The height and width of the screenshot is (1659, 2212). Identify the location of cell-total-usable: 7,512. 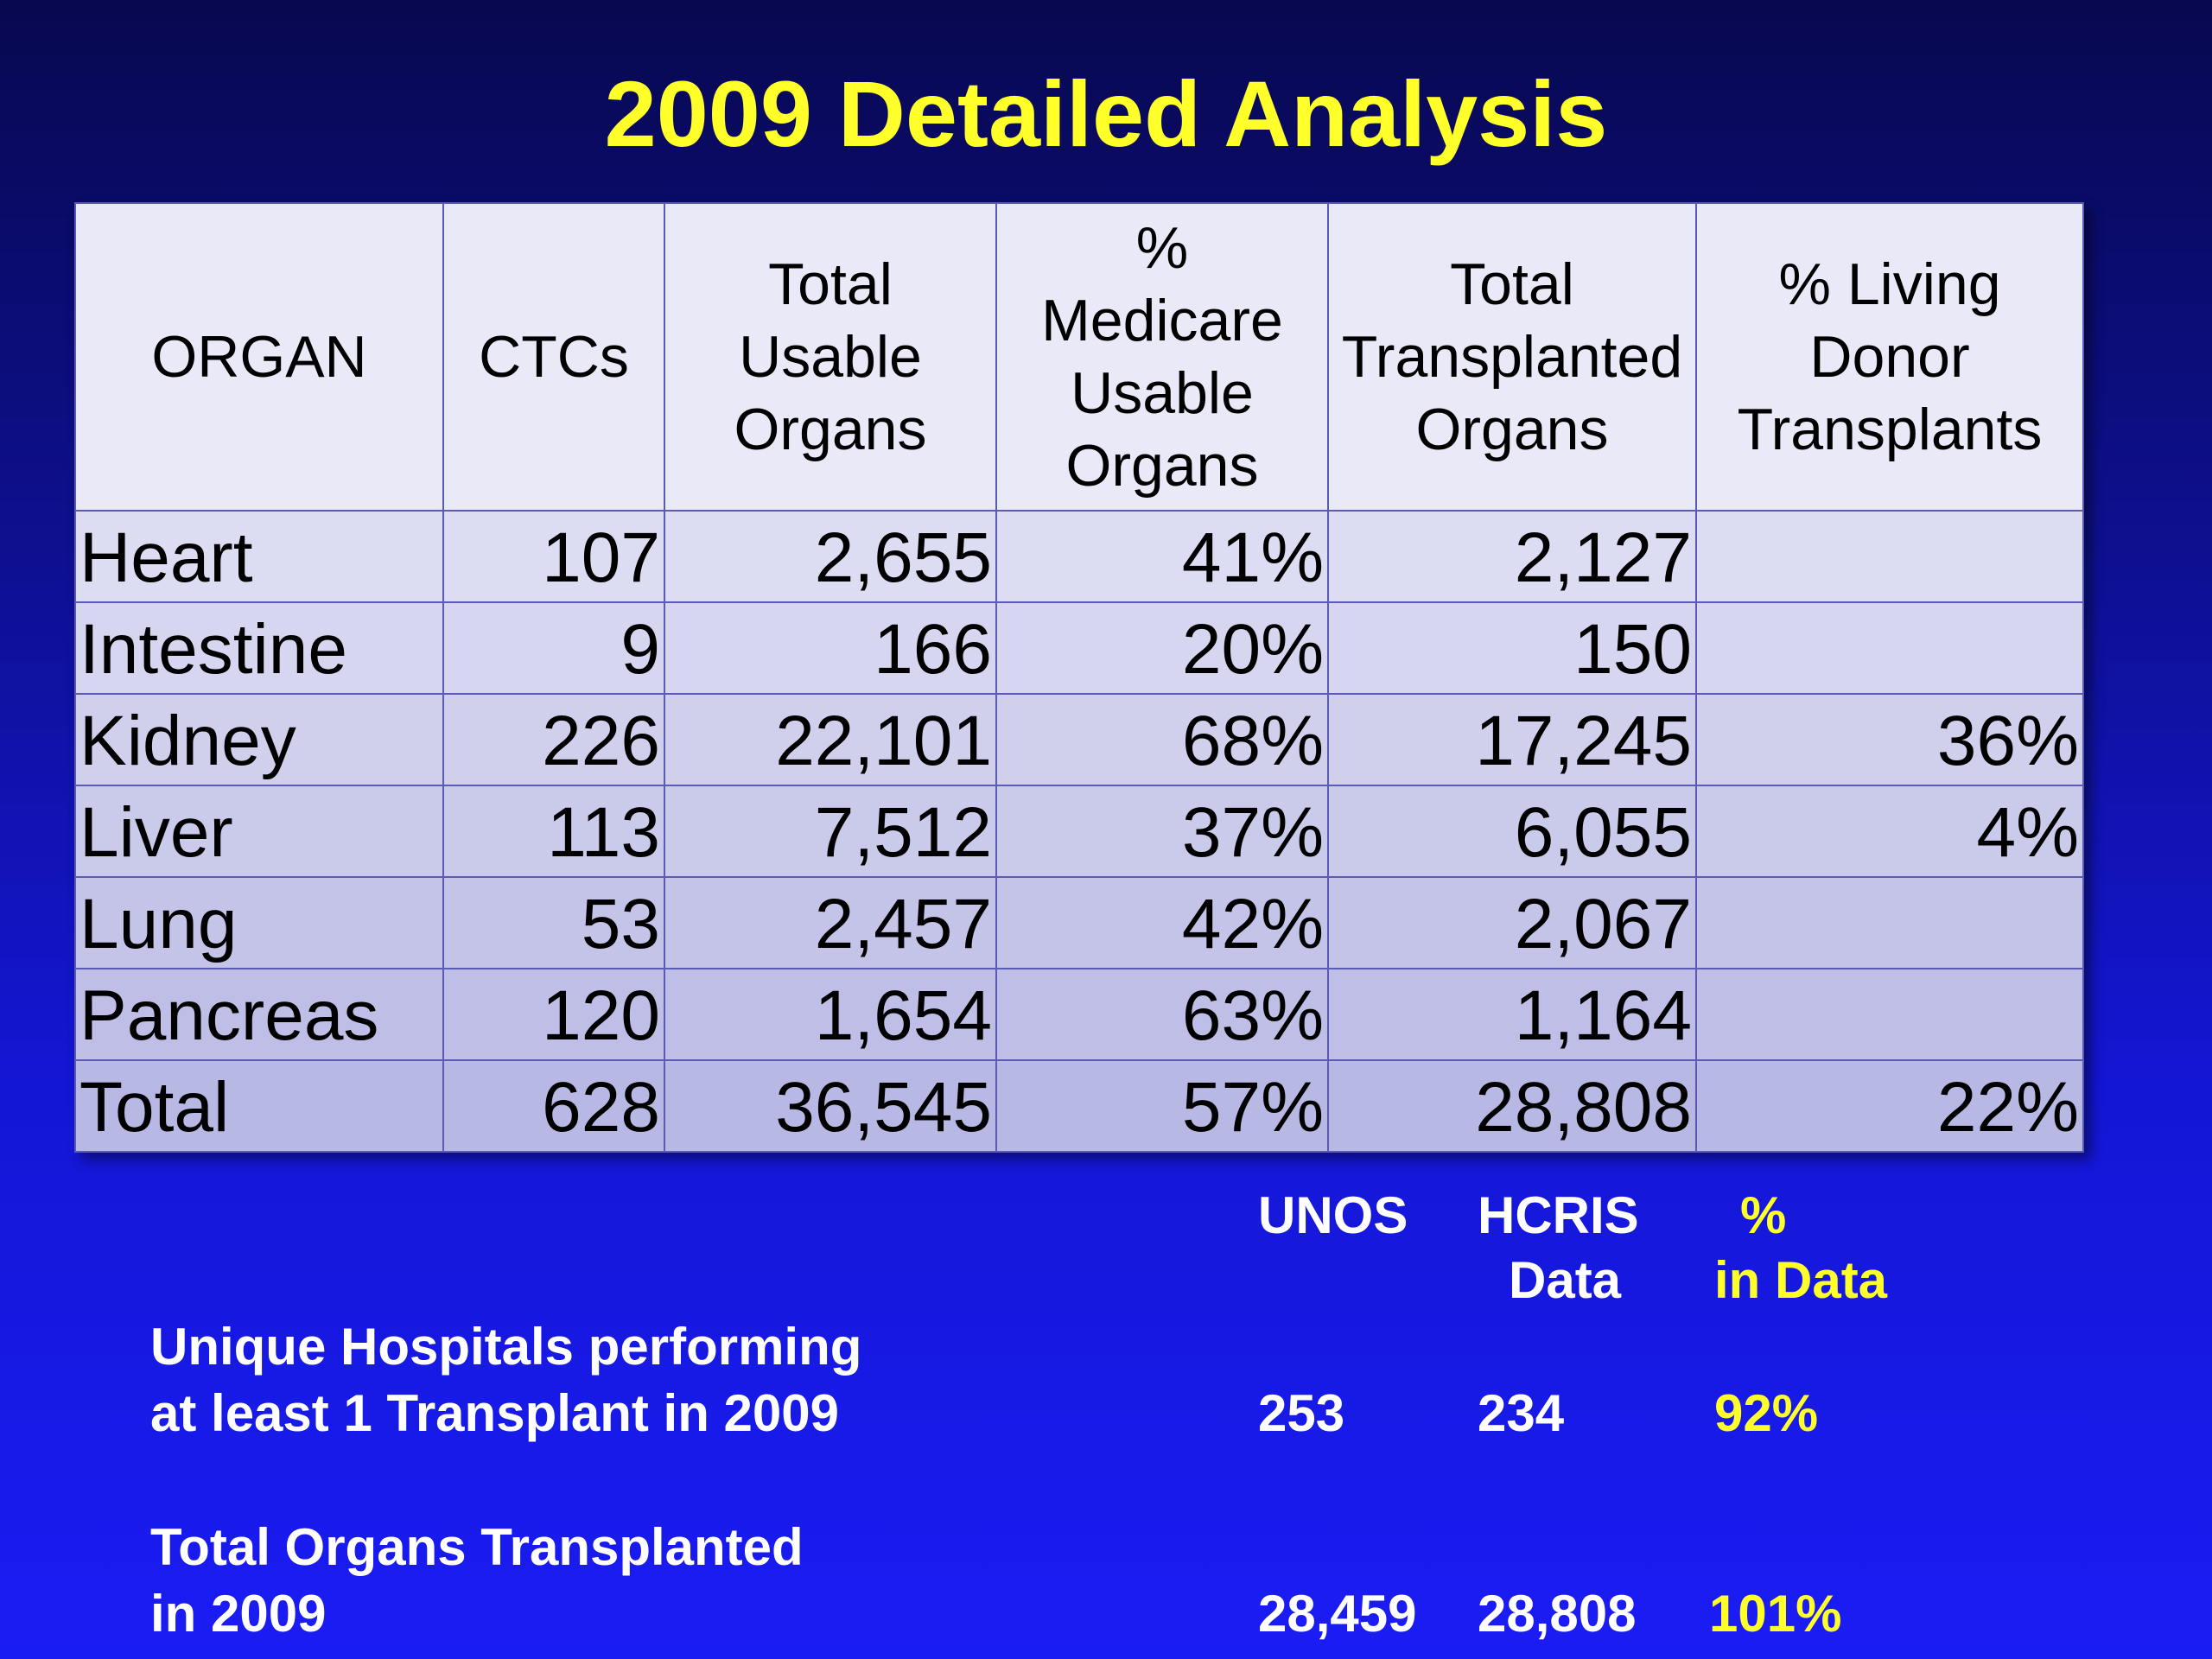
(830, 831).